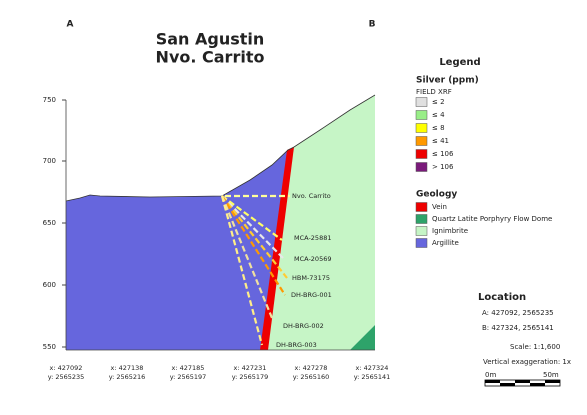 This screenshot has width=587, height=415. What do you see at coordinates (438, 115) in the screenshot?
I see `legend-label: ≤ 4` at bounding box center [438, 115].